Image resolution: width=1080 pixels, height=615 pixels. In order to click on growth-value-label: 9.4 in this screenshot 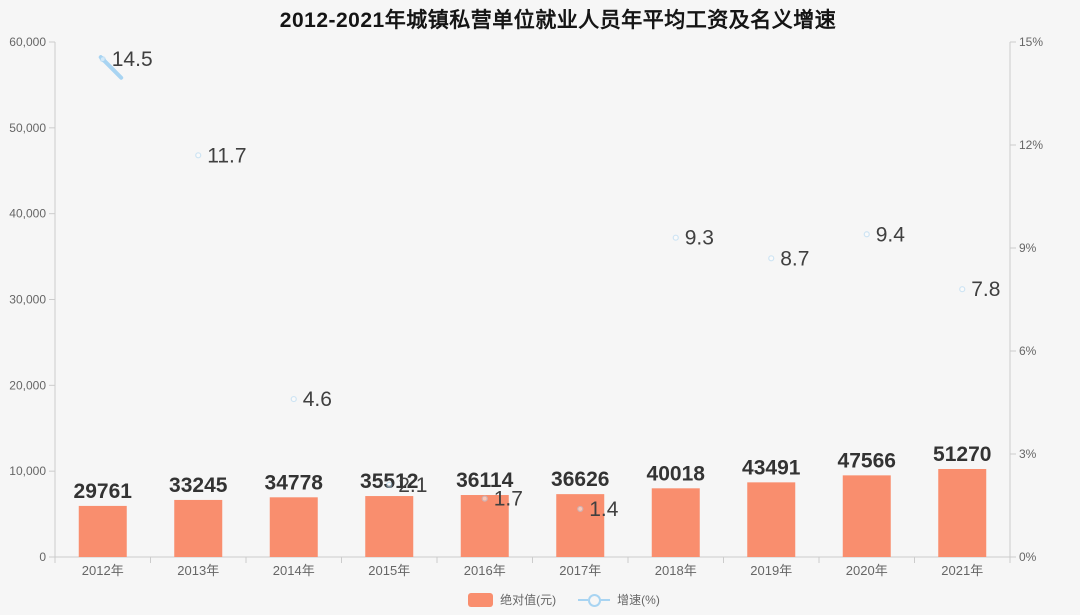, I will do `click(891, 234)`.